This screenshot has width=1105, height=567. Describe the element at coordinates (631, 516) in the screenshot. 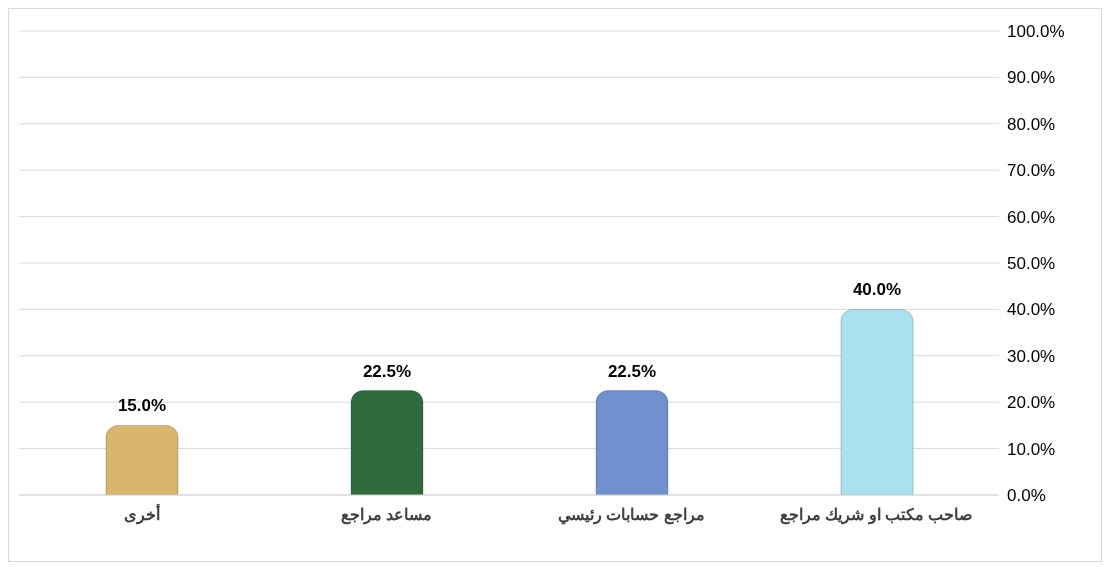

I see `x-tick-label: مراجع حسابات رئيسي` at that location.